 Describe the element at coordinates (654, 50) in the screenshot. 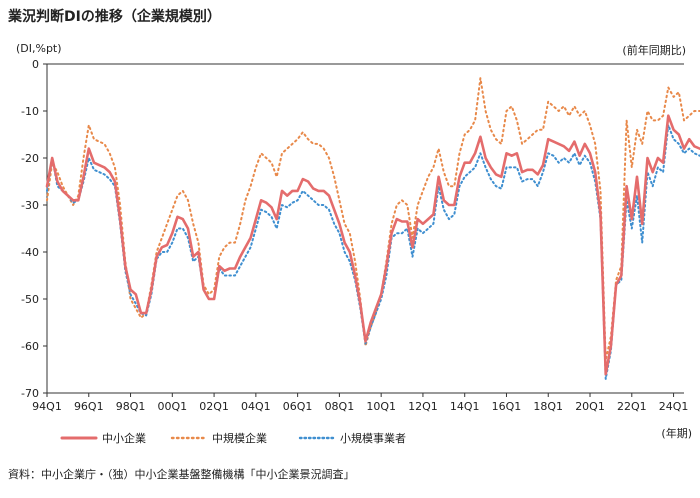

I see `yoy-note: (前年同期比)` at that location.